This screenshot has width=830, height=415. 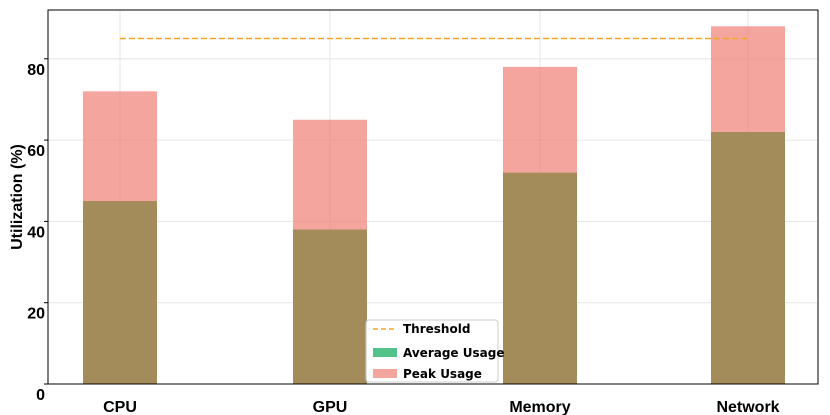 What do you see at coordinates (539, 407) in the screenshot?
I see `x-tick-label: Memory` at bounding box center [539, 407].